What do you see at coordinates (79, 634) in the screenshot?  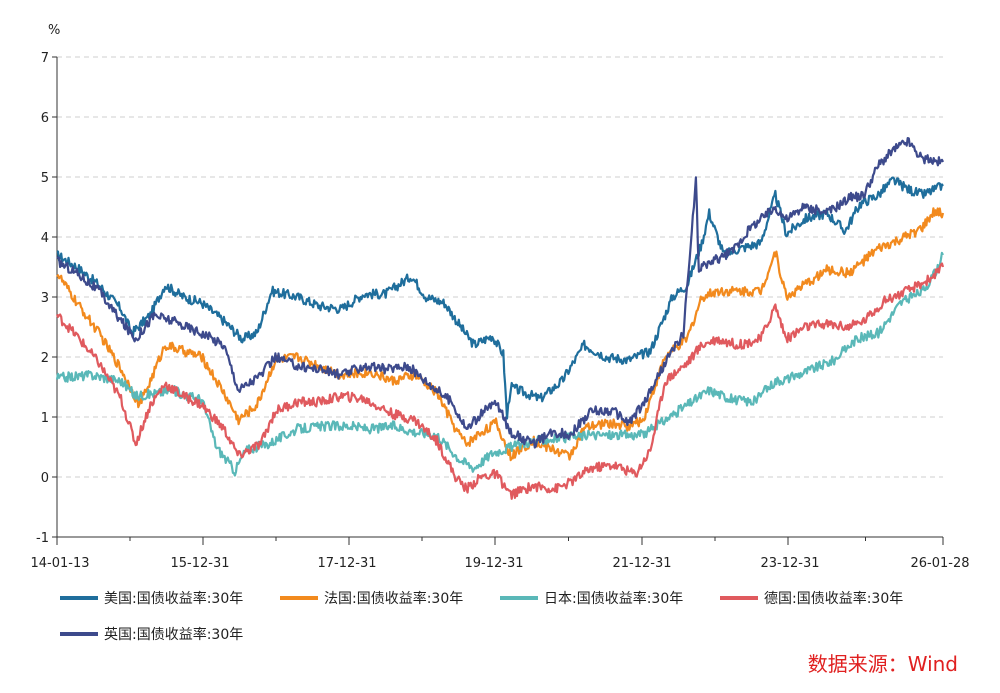 I see `legend-swatch-uk` at bounding box center [79, 634].